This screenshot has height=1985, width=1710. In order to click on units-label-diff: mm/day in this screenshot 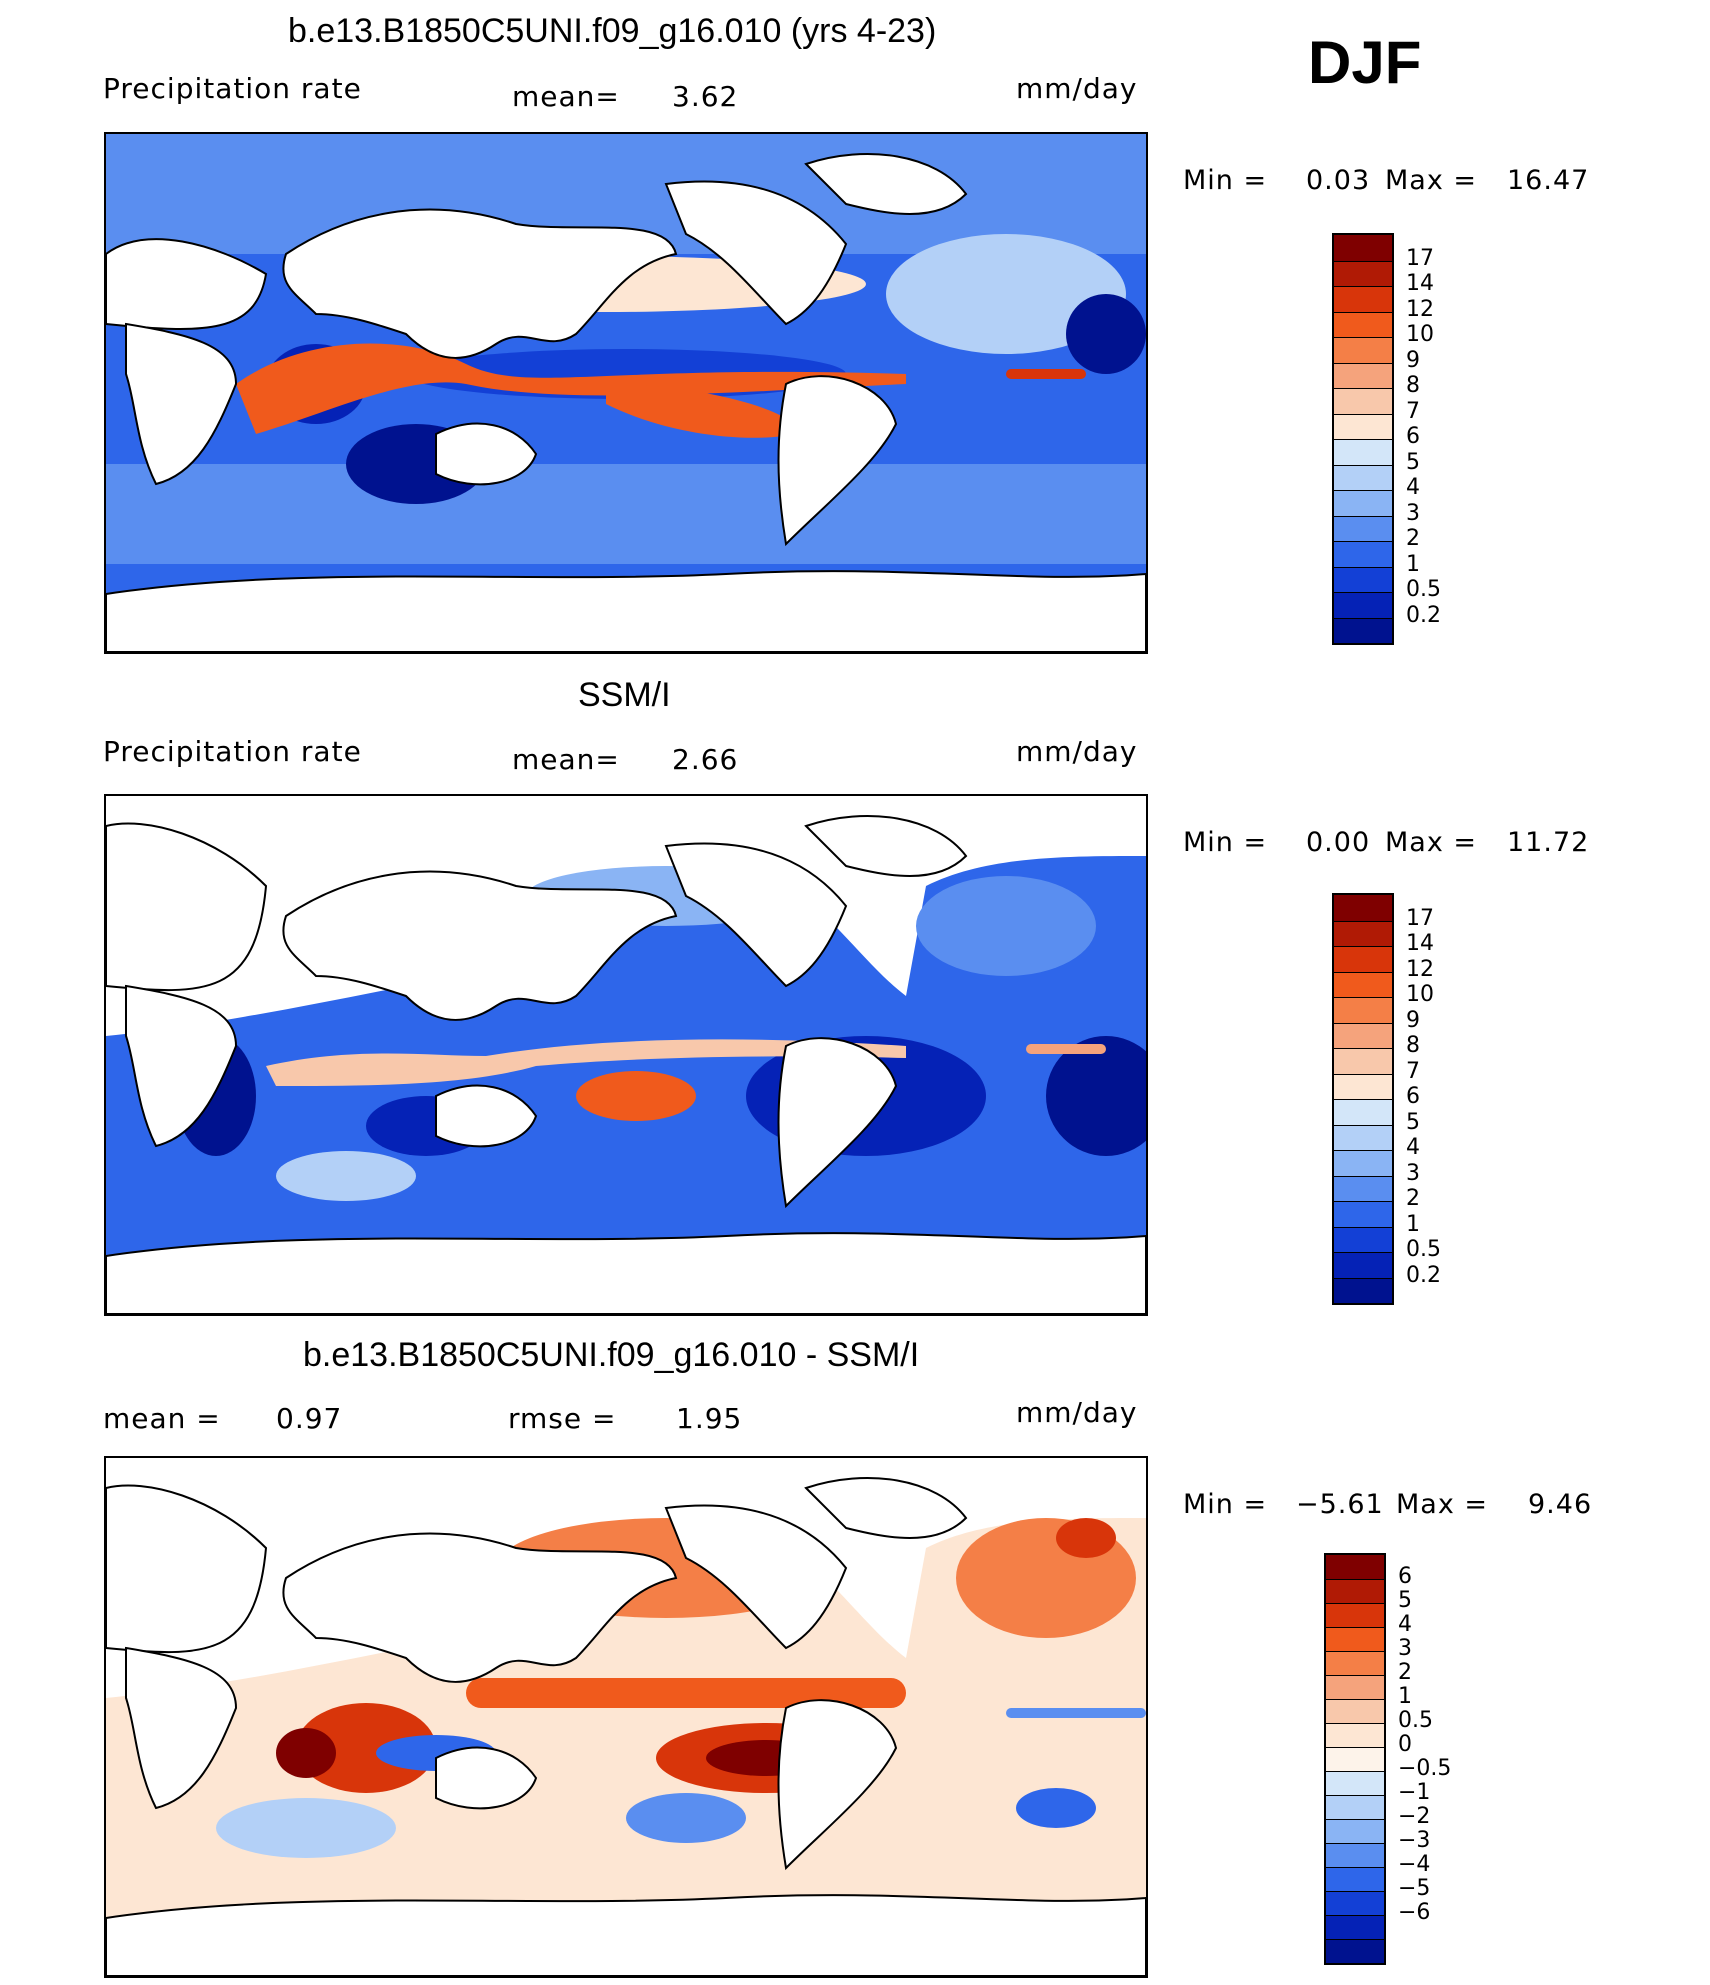, I will do `click(1077, 1412)`.